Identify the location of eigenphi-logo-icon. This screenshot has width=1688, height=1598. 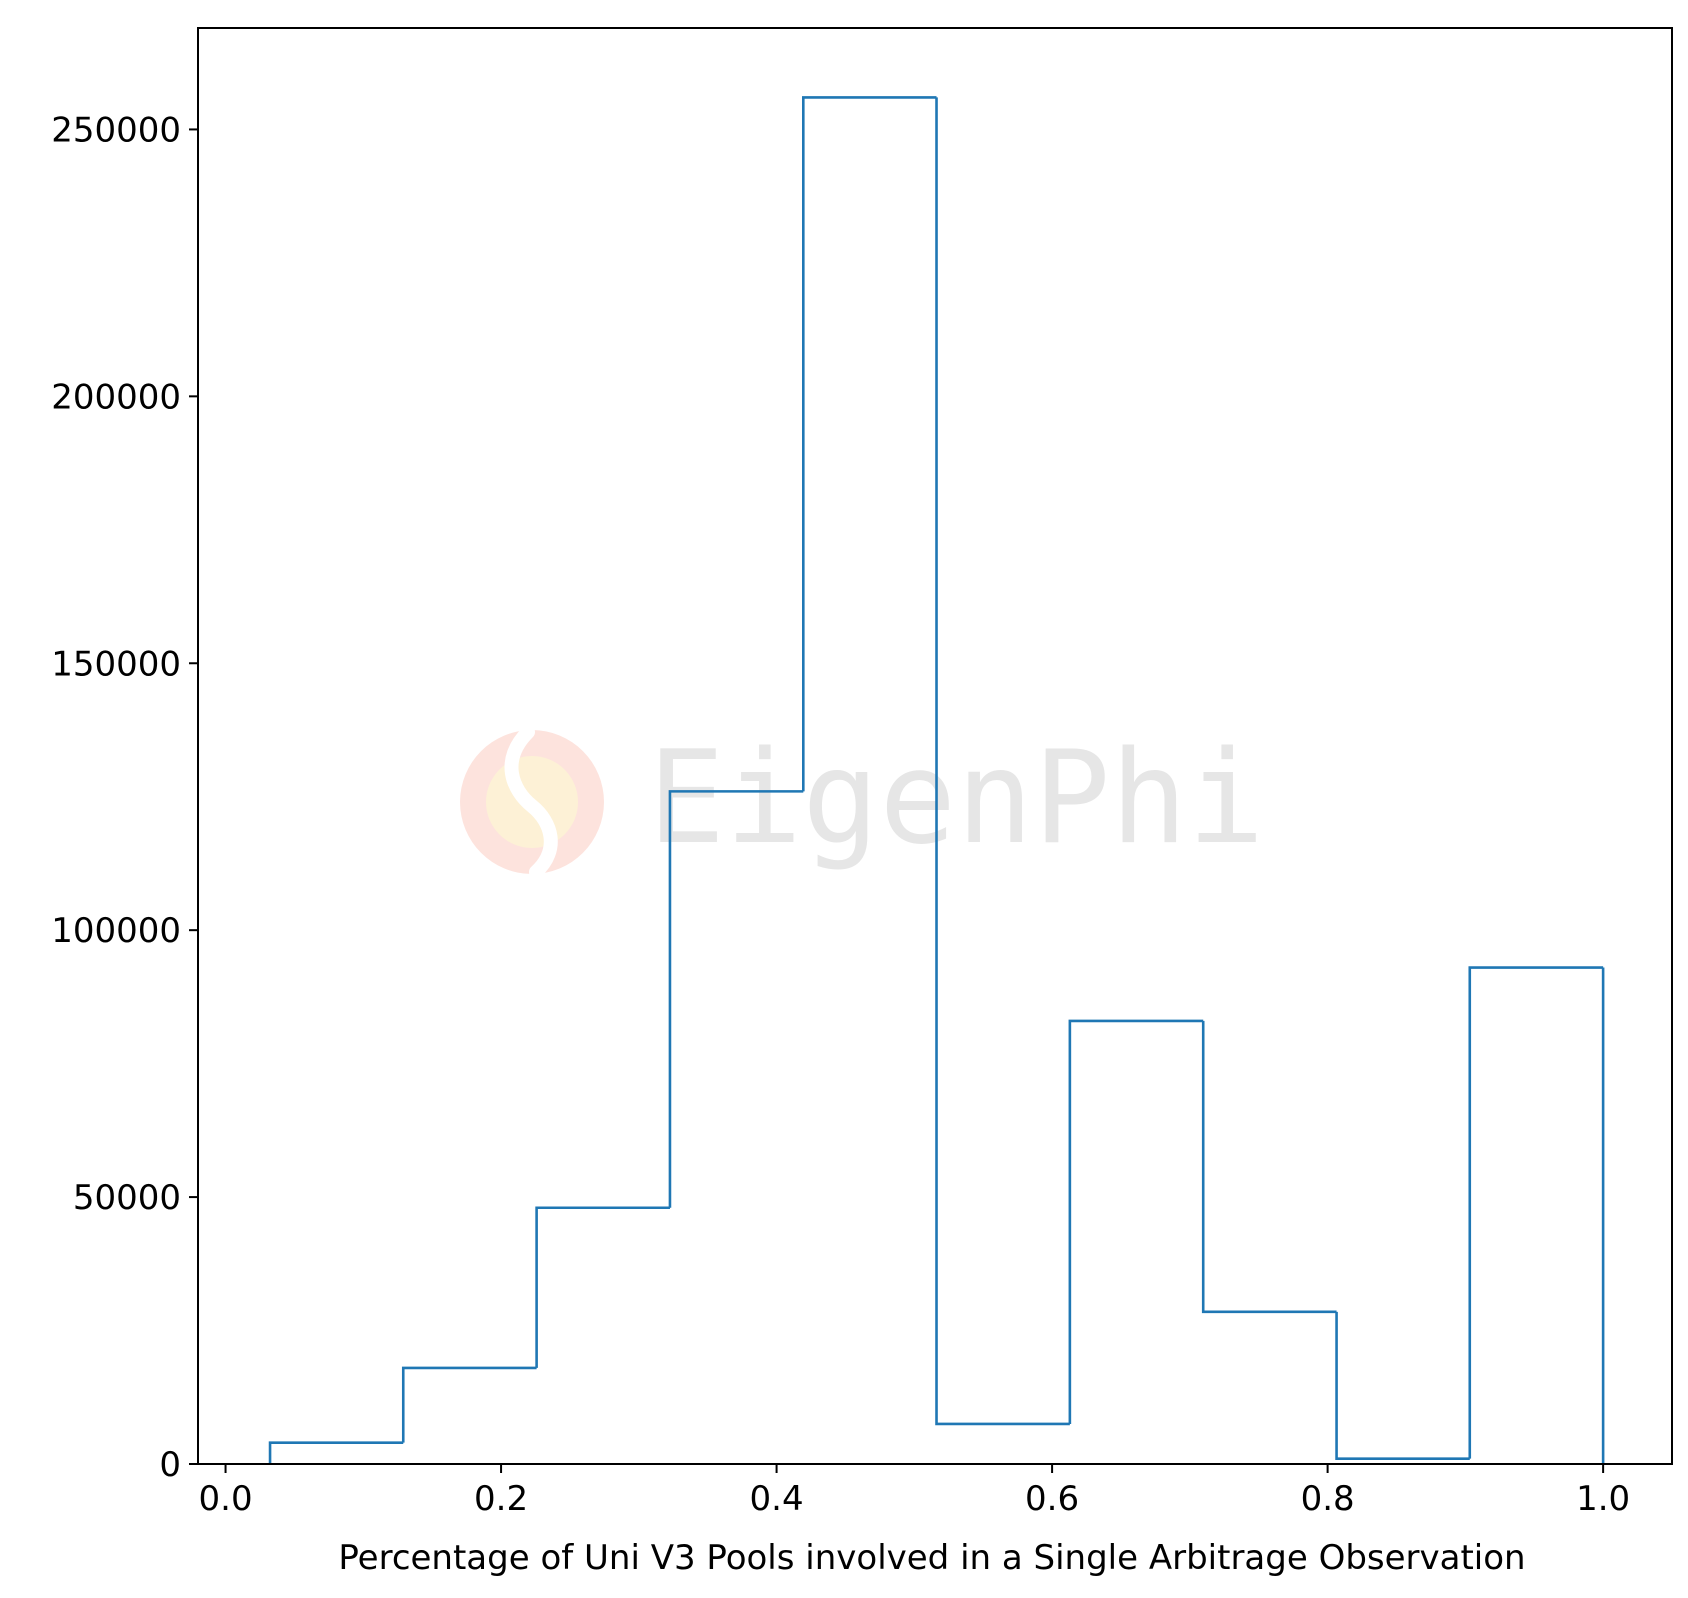
(532, 802).